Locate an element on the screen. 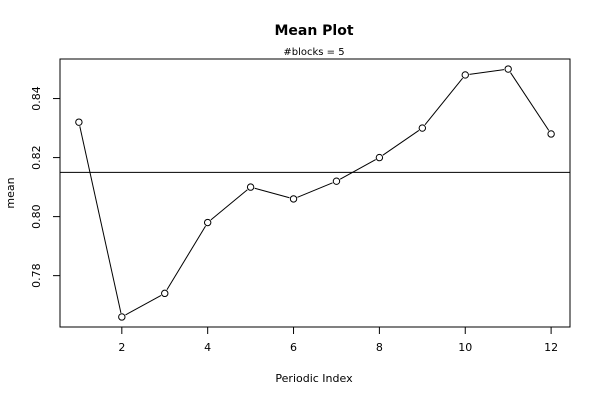 Image resolution: width=599 pixels, height=400 pixels. x-tick-label: 10 is located at coordinates (465, 347).